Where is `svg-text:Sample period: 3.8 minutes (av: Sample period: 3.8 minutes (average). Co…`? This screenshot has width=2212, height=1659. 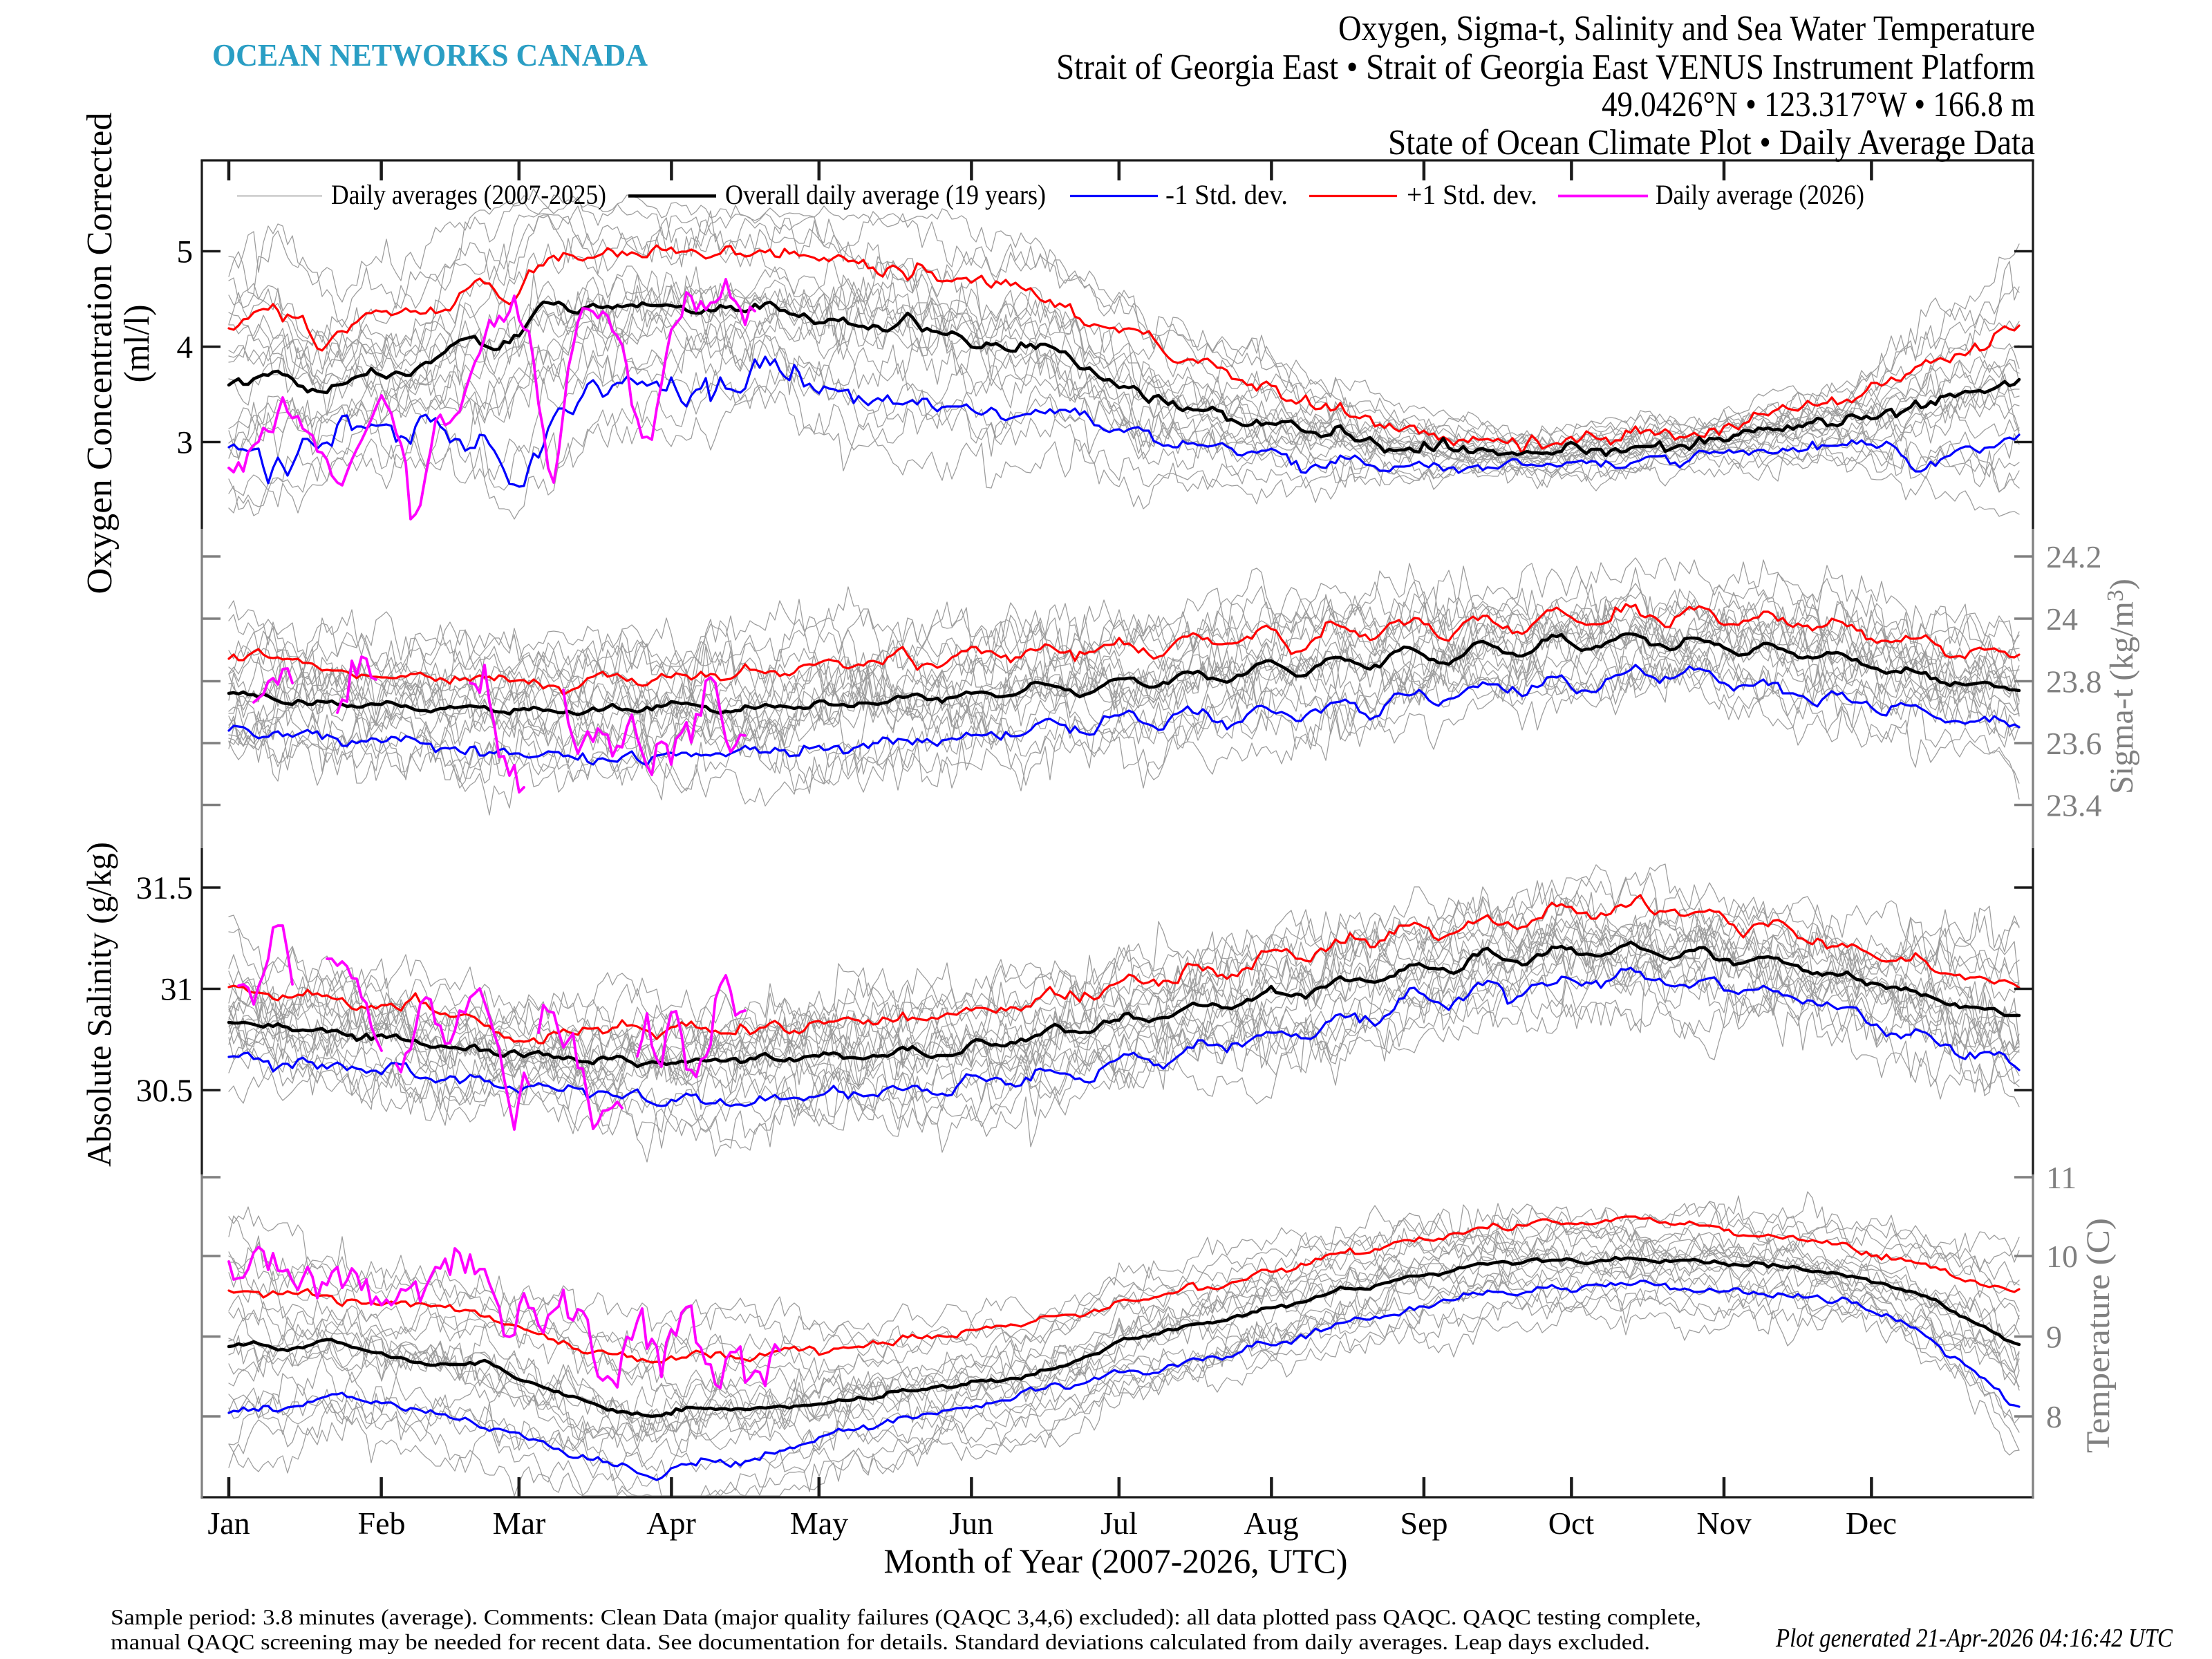
svg-text:Sample period: 3.8 minutes (av: Sample period: 3.8 minutes (average). Co… is located at coordinates (906, 1616).